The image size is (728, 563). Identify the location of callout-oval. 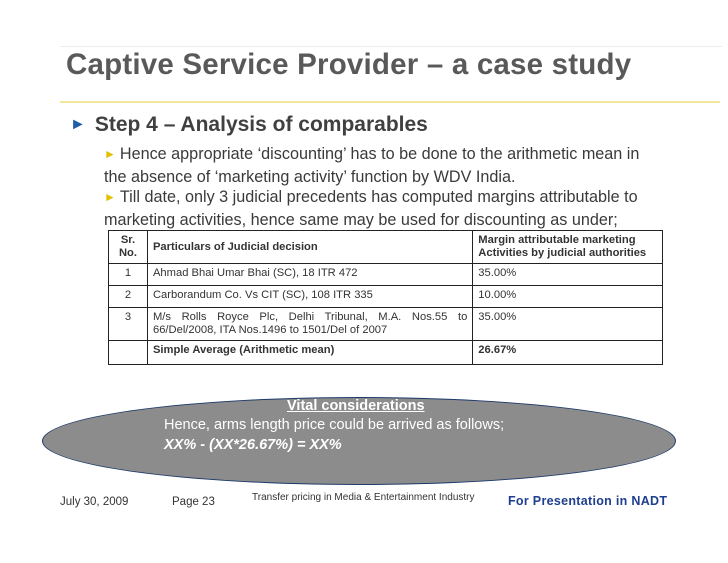
(359, 441).